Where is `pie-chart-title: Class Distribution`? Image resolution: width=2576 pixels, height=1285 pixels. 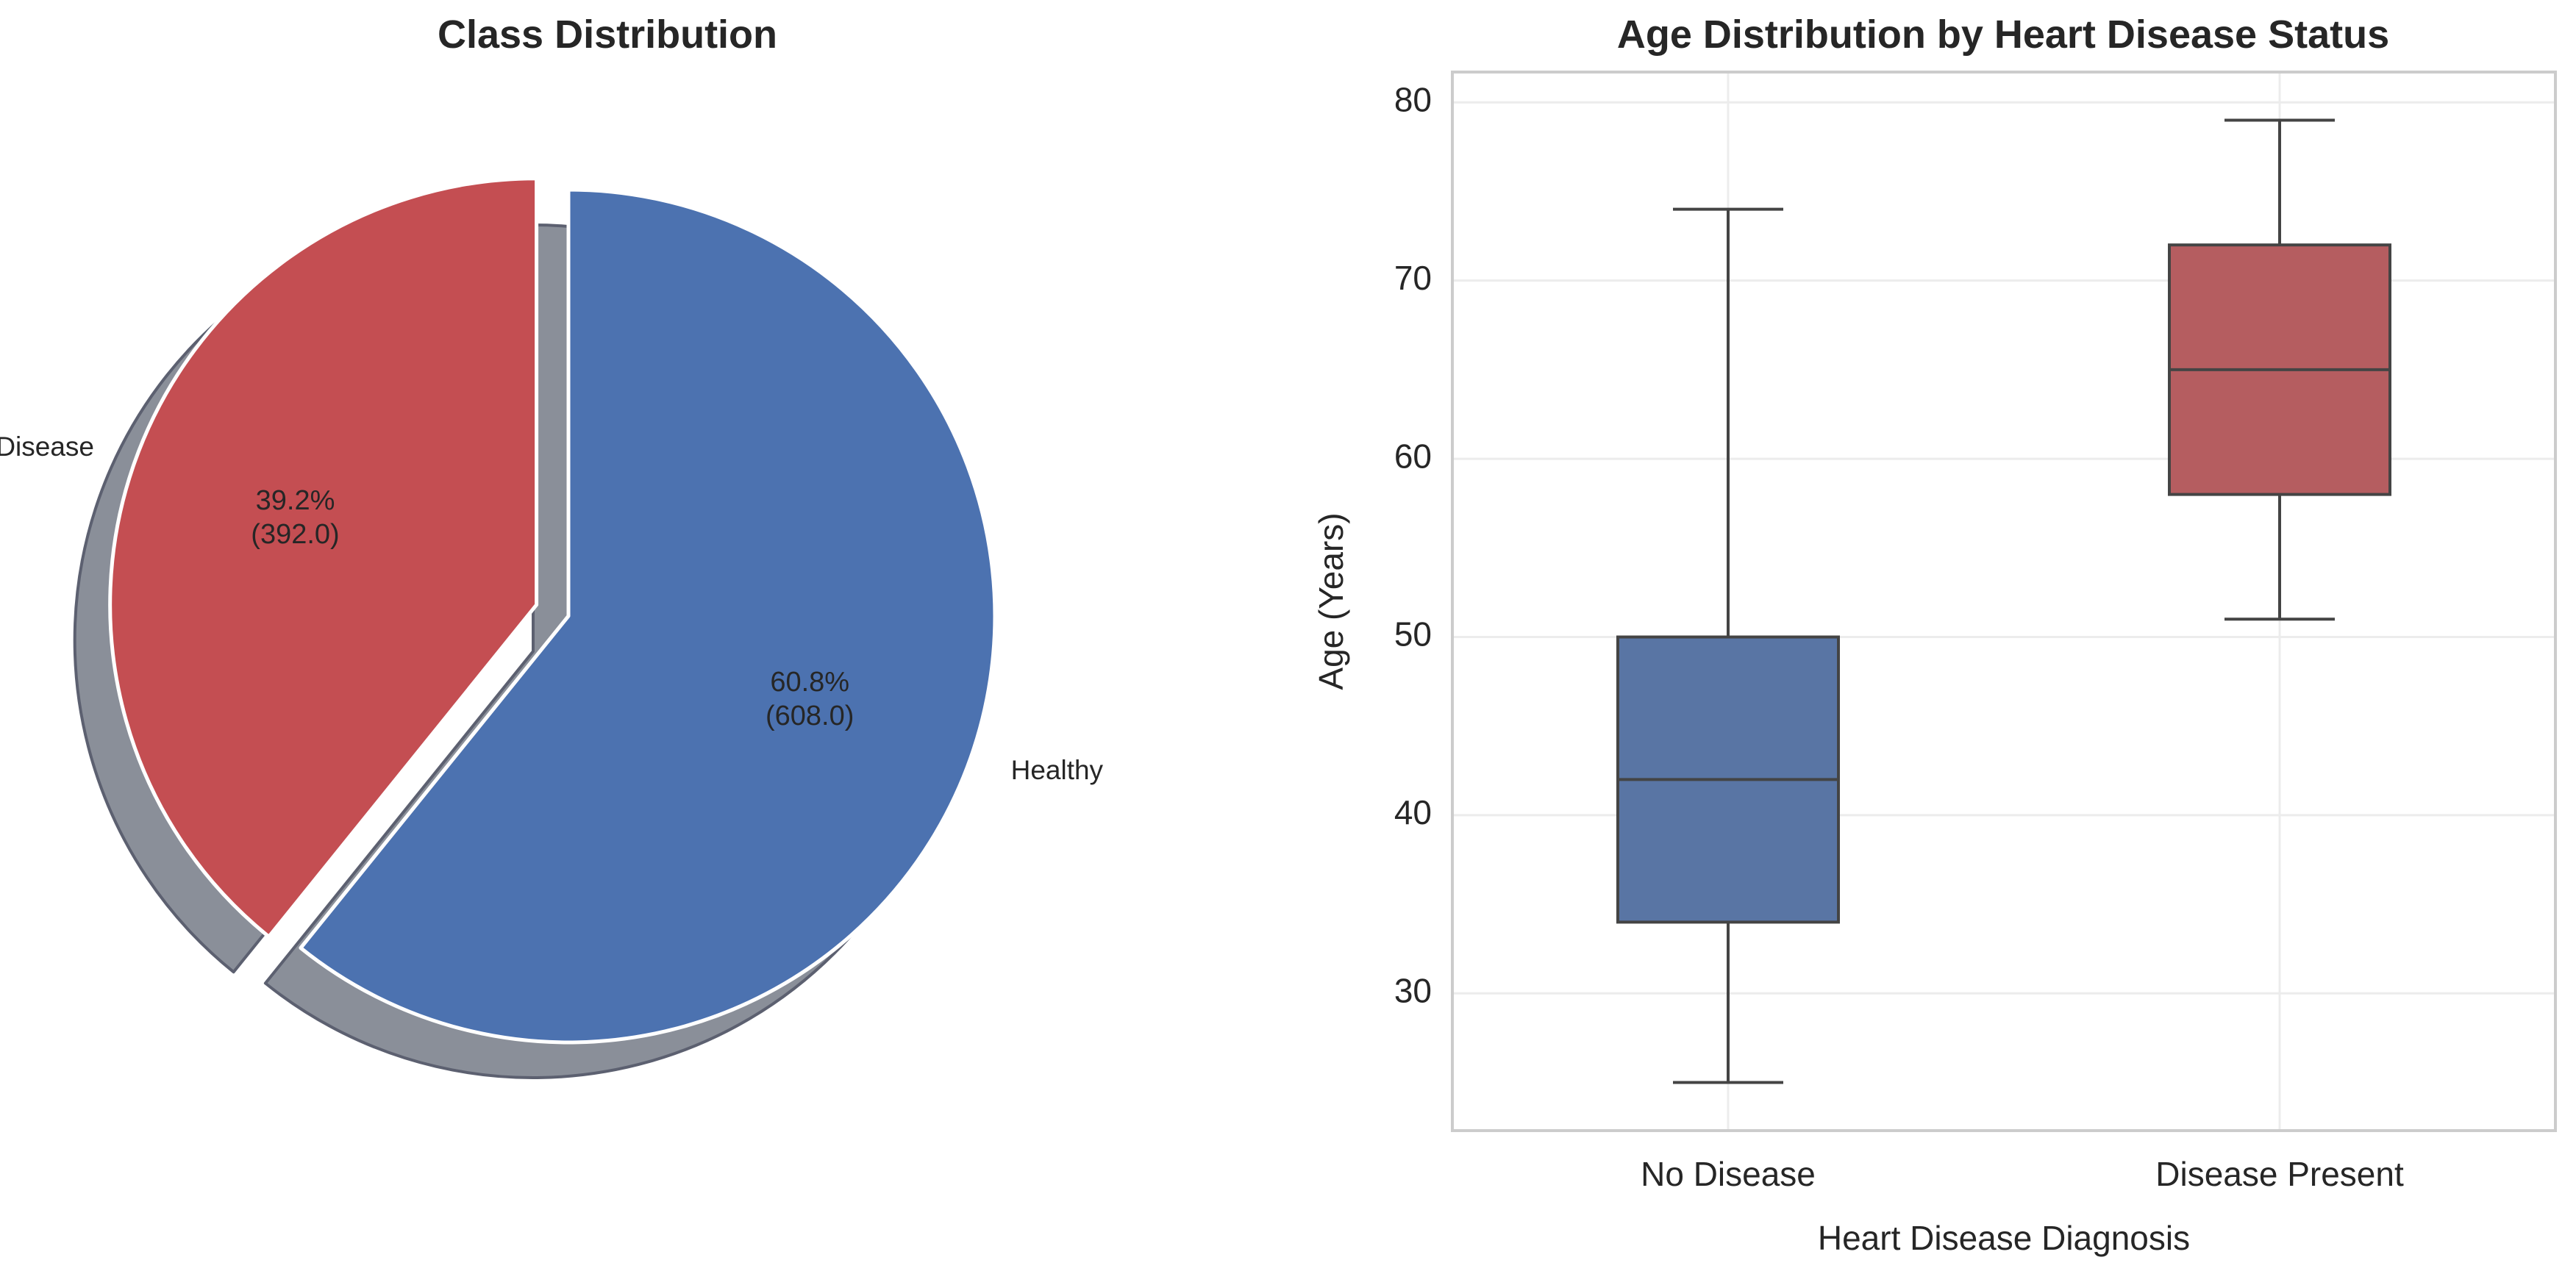
pie-chart-title: Class Distribution is located at coordinates (607, 34).